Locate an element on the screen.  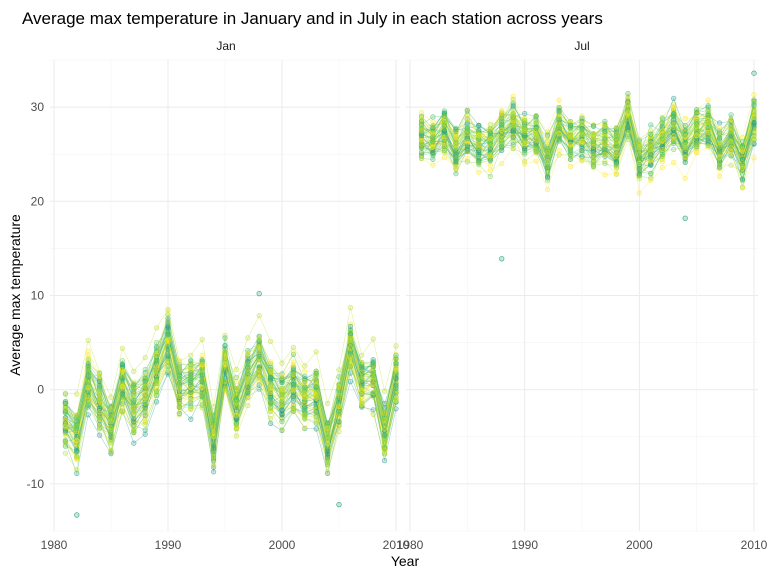
y-tick-label: 20 is located at coordinates (38, 201).